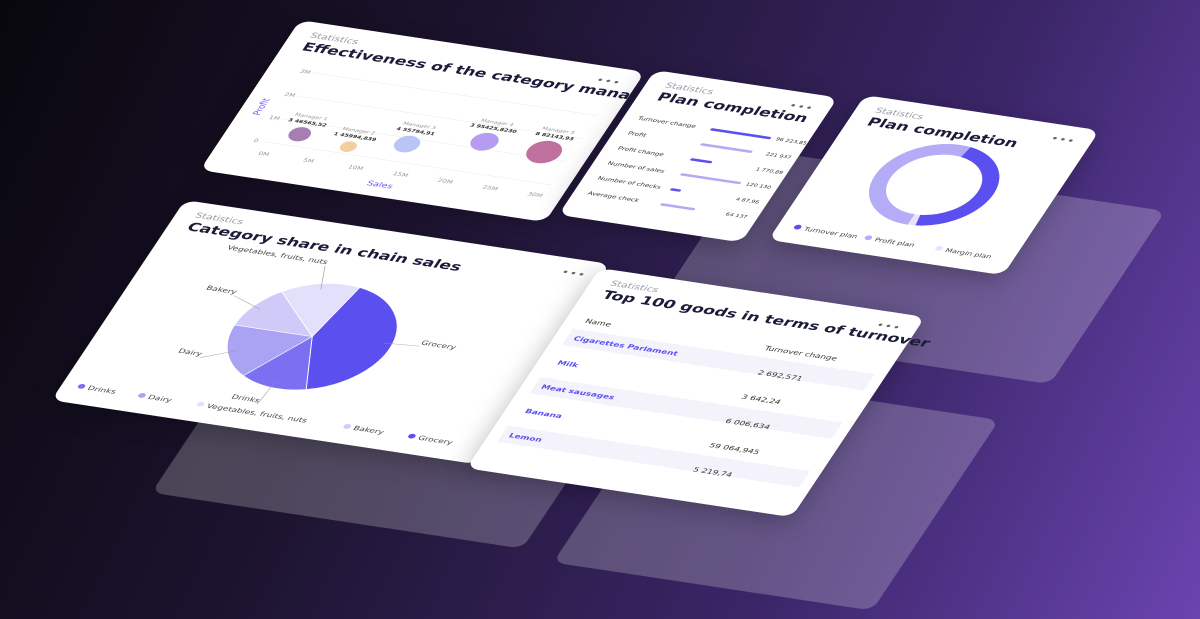  I want to click on y-tick-label: 1M, so click(274, 118).